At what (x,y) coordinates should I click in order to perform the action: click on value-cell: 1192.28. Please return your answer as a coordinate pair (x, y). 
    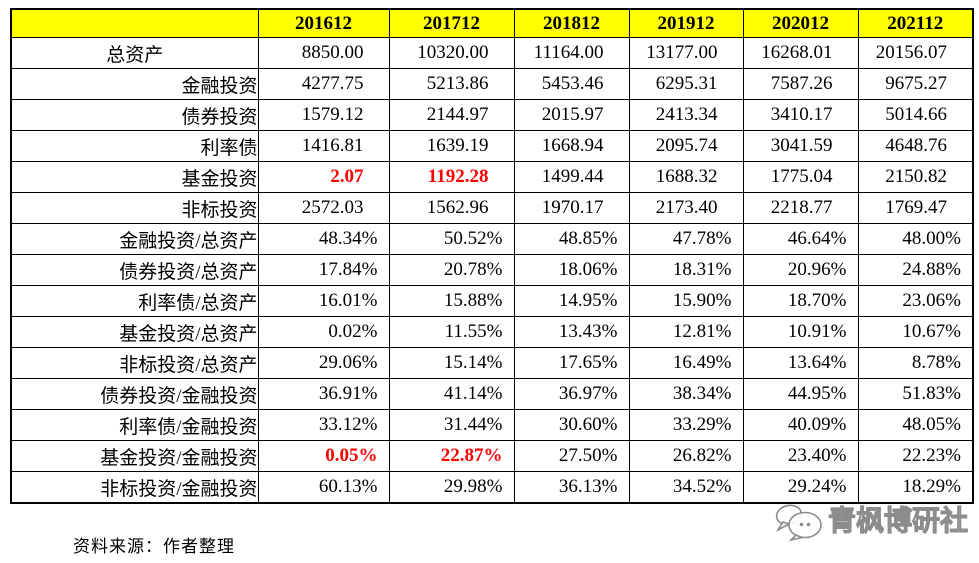
    Looking at the image, I should click on (451, 177).